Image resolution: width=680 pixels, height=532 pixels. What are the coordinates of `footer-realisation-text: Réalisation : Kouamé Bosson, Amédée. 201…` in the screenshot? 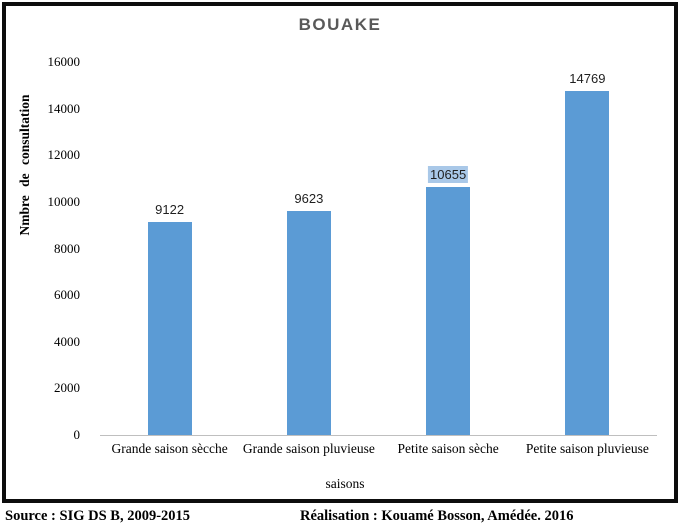 It's located at (437, 516).